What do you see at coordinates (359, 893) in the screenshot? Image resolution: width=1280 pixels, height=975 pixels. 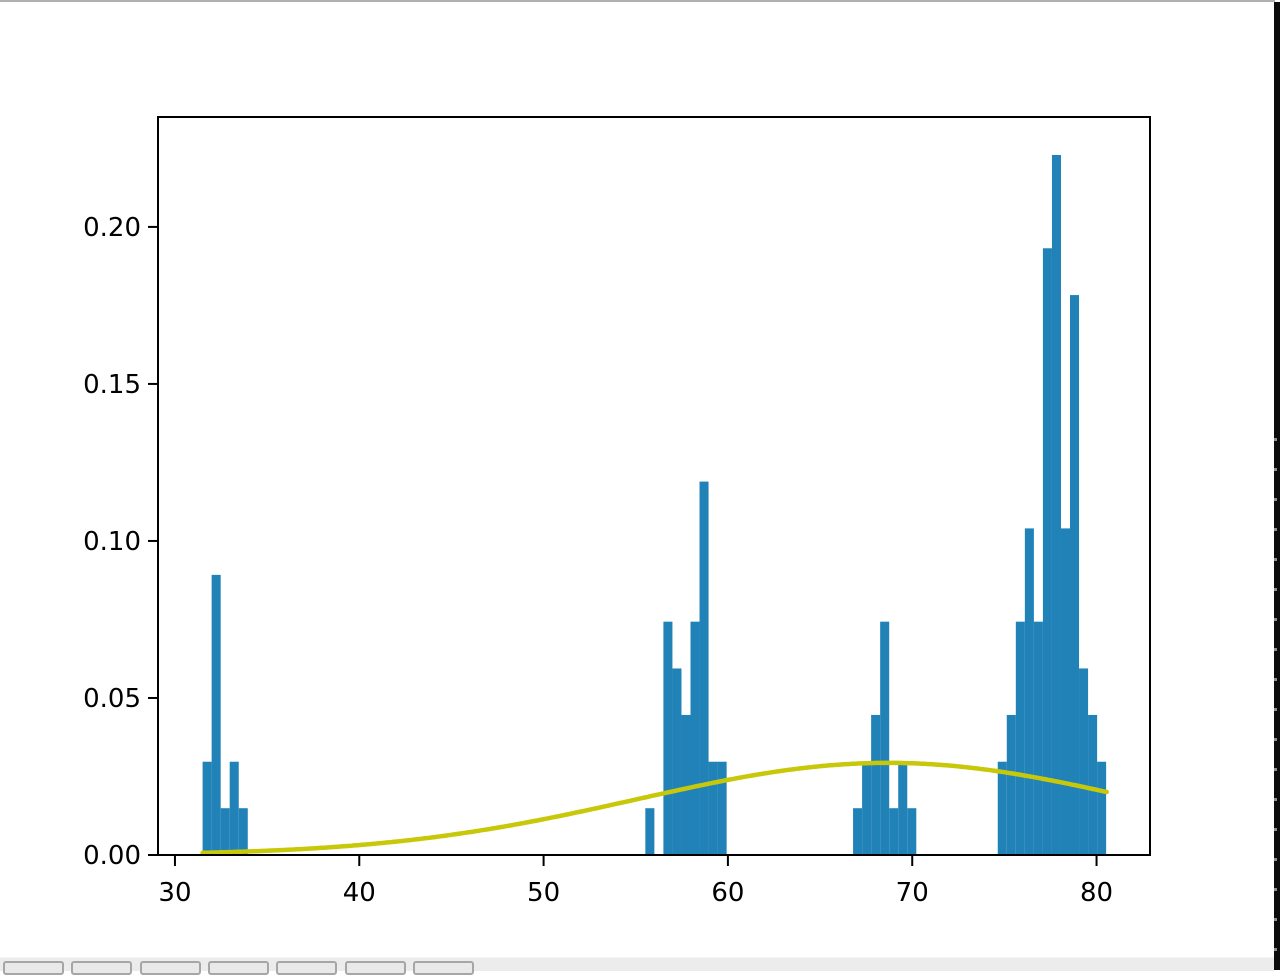 I see `x-tick-label: 40` at bounding box center [359, 893].